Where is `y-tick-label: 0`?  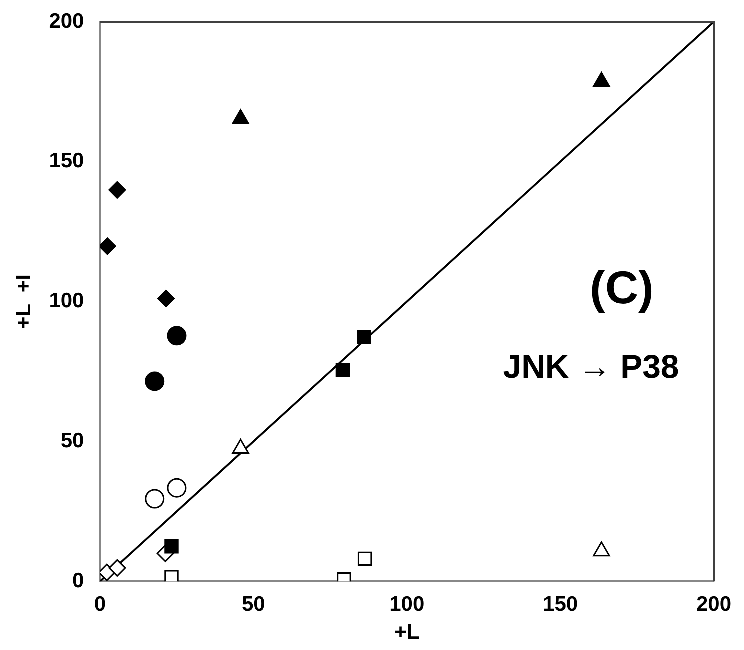 y-tick-label: 0 is located at coordinates (78, 580).